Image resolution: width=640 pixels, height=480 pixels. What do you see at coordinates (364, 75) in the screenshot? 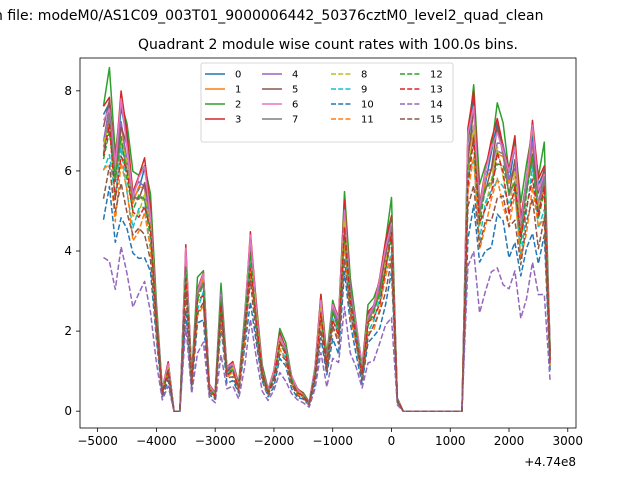
I see `legend-label-8: 8` at bounding box center [364, 75].